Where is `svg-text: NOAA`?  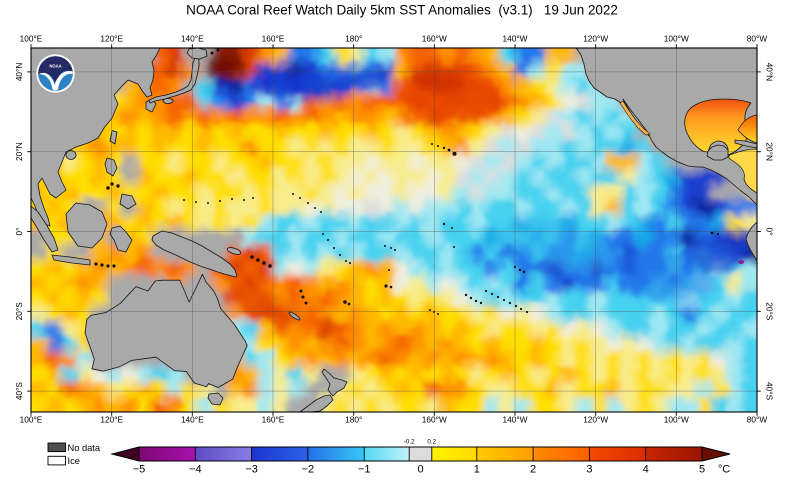 svg-text: NOAA is located at coordinates (55, 66).